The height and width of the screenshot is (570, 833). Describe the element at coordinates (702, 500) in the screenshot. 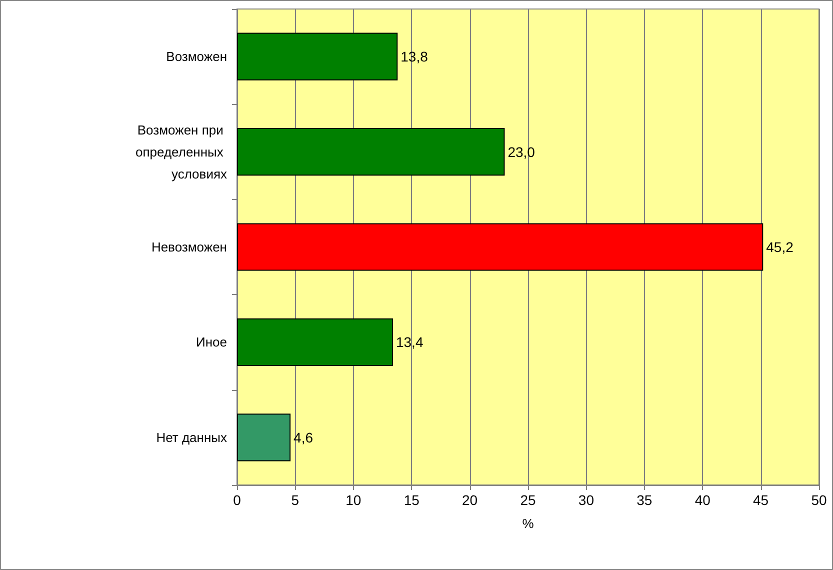

I see `x-tick-label: 40` at that location.